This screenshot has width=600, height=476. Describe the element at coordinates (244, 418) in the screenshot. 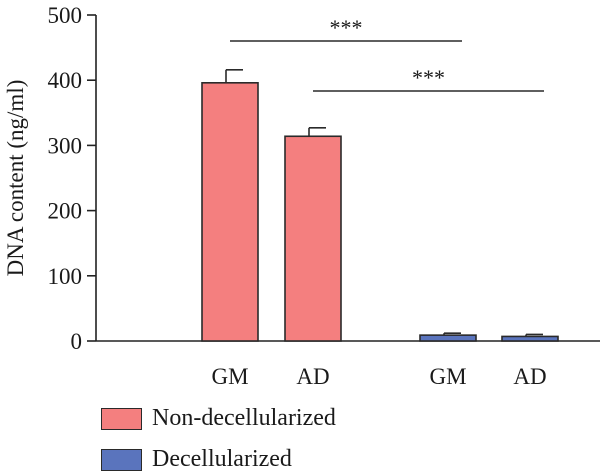

I see `legend-label-non-decellularized: Non-decellularized` at that location.